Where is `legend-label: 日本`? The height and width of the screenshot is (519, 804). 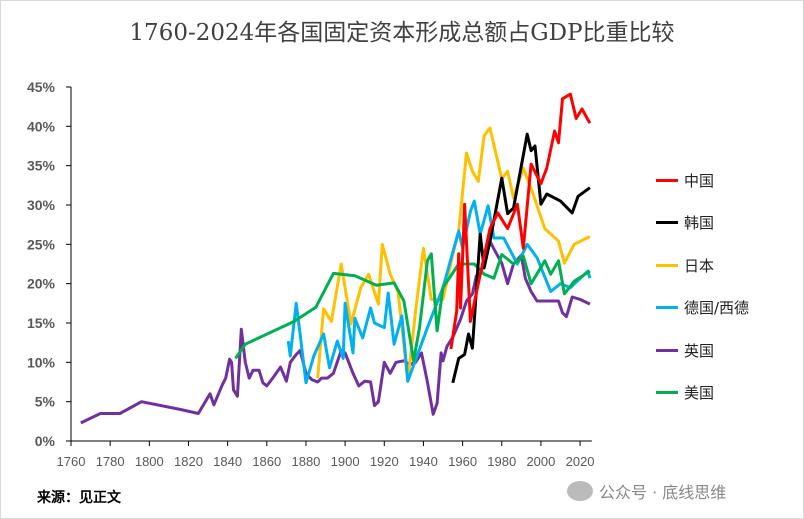
legend-label: 日本 is located at coordinates (699, 265).